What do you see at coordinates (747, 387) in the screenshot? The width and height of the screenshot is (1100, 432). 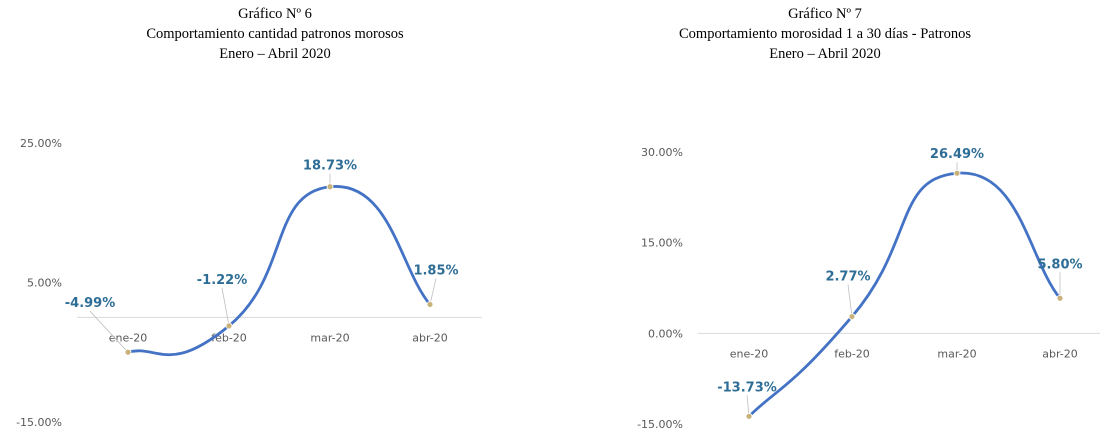 I see `data-label: -13.73%` at bounding box center [747, 387].